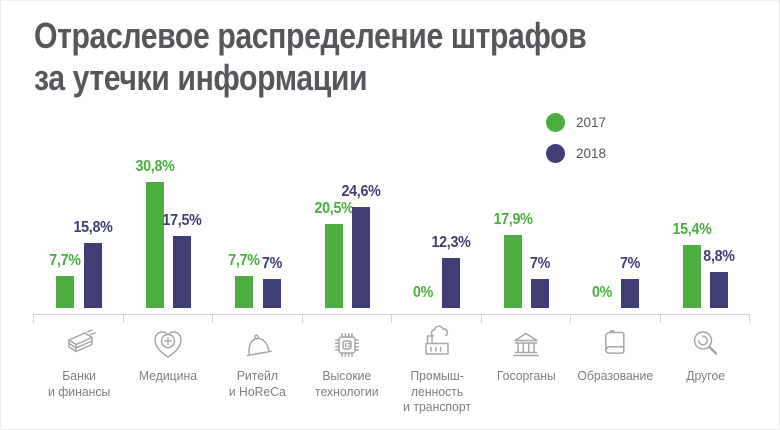 Image resolution: width=780 pixels, height=430 pixels. I want to click on page-title-line1: Отраслевое распределение штрафов, so click(310, 35).